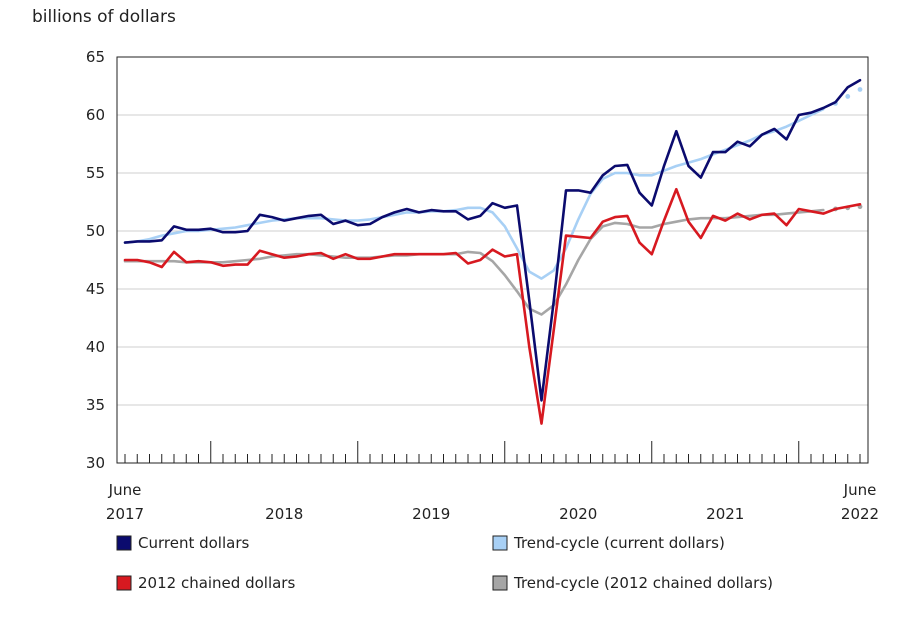  What do you see at coordinates (643, 583) in the screenshot?
I see `legend-label: Trend-cycle (2012 chained dollars)` at bounding box center [643, 583].